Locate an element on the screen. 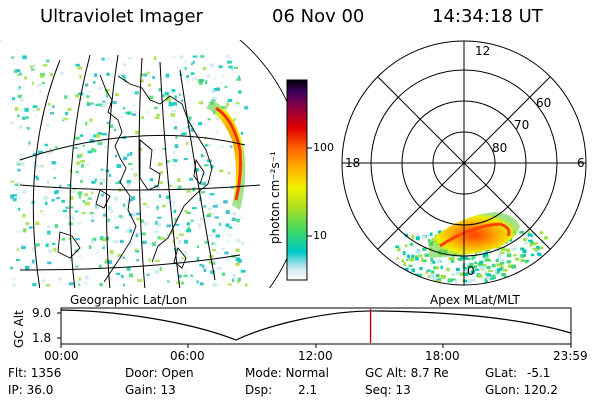 The image size is (600, 400). gc-altitude: GC Alt: 8.7 Re is located at coordinates (407, 373).